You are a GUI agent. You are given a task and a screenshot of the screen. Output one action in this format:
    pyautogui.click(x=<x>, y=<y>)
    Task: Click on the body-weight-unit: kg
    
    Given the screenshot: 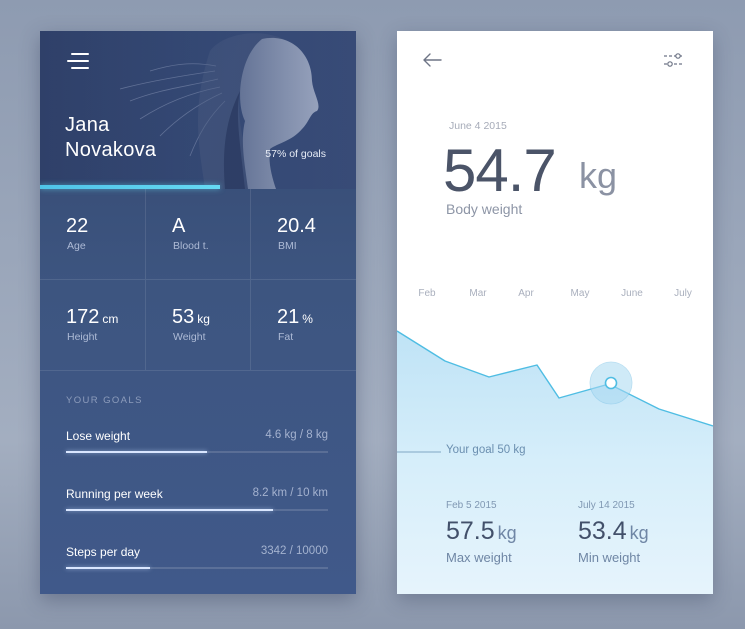 What is the action you would take?
    pyautogui.click(x=598, y=175)
    